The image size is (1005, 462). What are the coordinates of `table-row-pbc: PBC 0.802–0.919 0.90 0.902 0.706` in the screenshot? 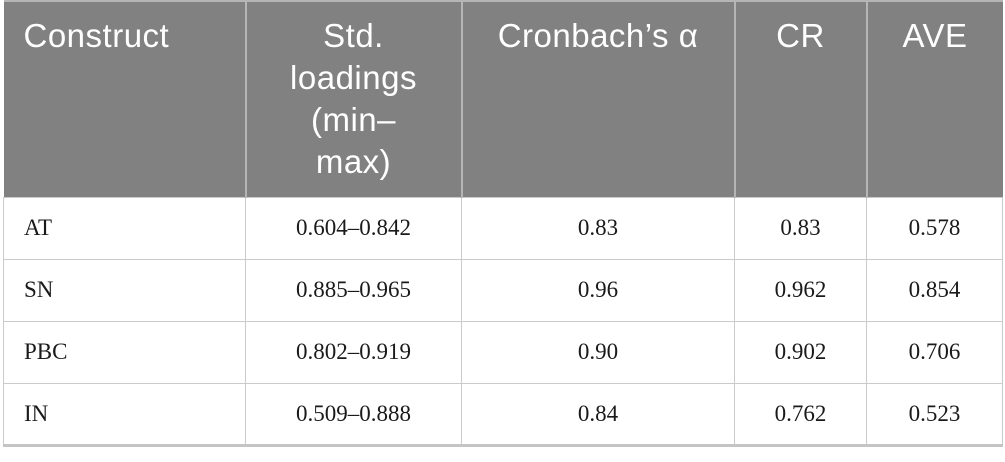 It's located at (503, 352).